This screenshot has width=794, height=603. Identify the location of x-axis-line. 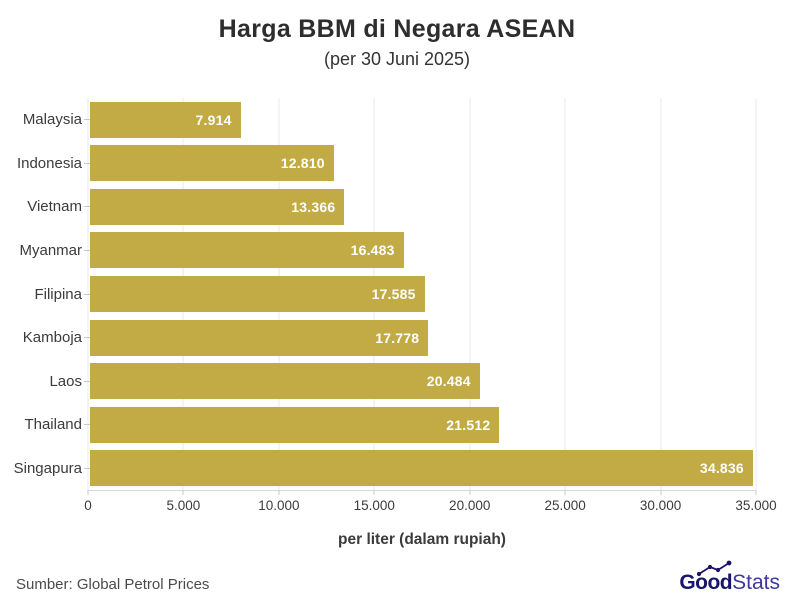
(422, 492).